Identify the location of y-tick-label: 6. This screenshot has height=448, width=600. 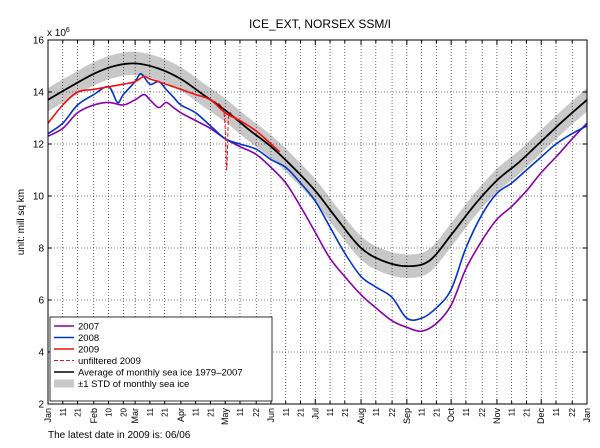
(41, 301).